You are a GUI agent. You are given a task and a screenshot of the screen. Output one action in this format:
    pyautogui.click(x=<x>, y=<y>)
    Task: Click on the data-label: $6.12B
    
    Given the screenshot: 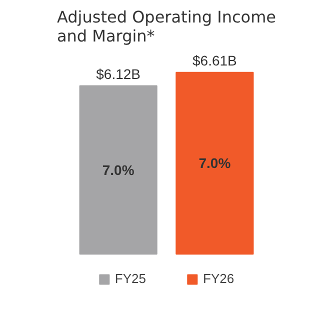 What is the action you would take?
    pyautogui.click(x=118, y=74)
    